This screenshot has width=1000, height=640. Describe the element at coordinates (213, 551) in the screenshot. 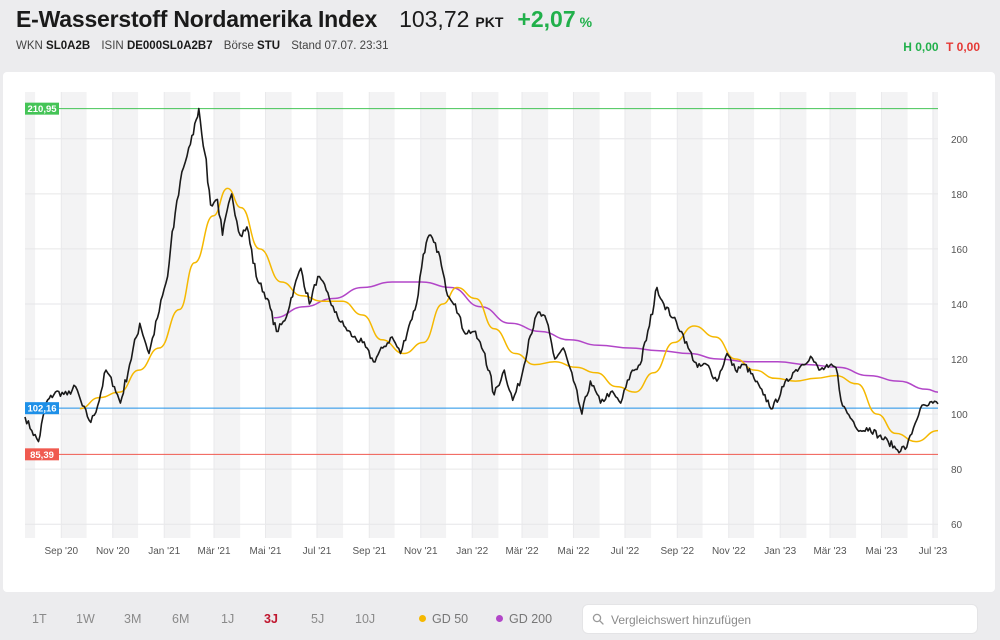

I see `x-tick-label: Mär '21` at that location.